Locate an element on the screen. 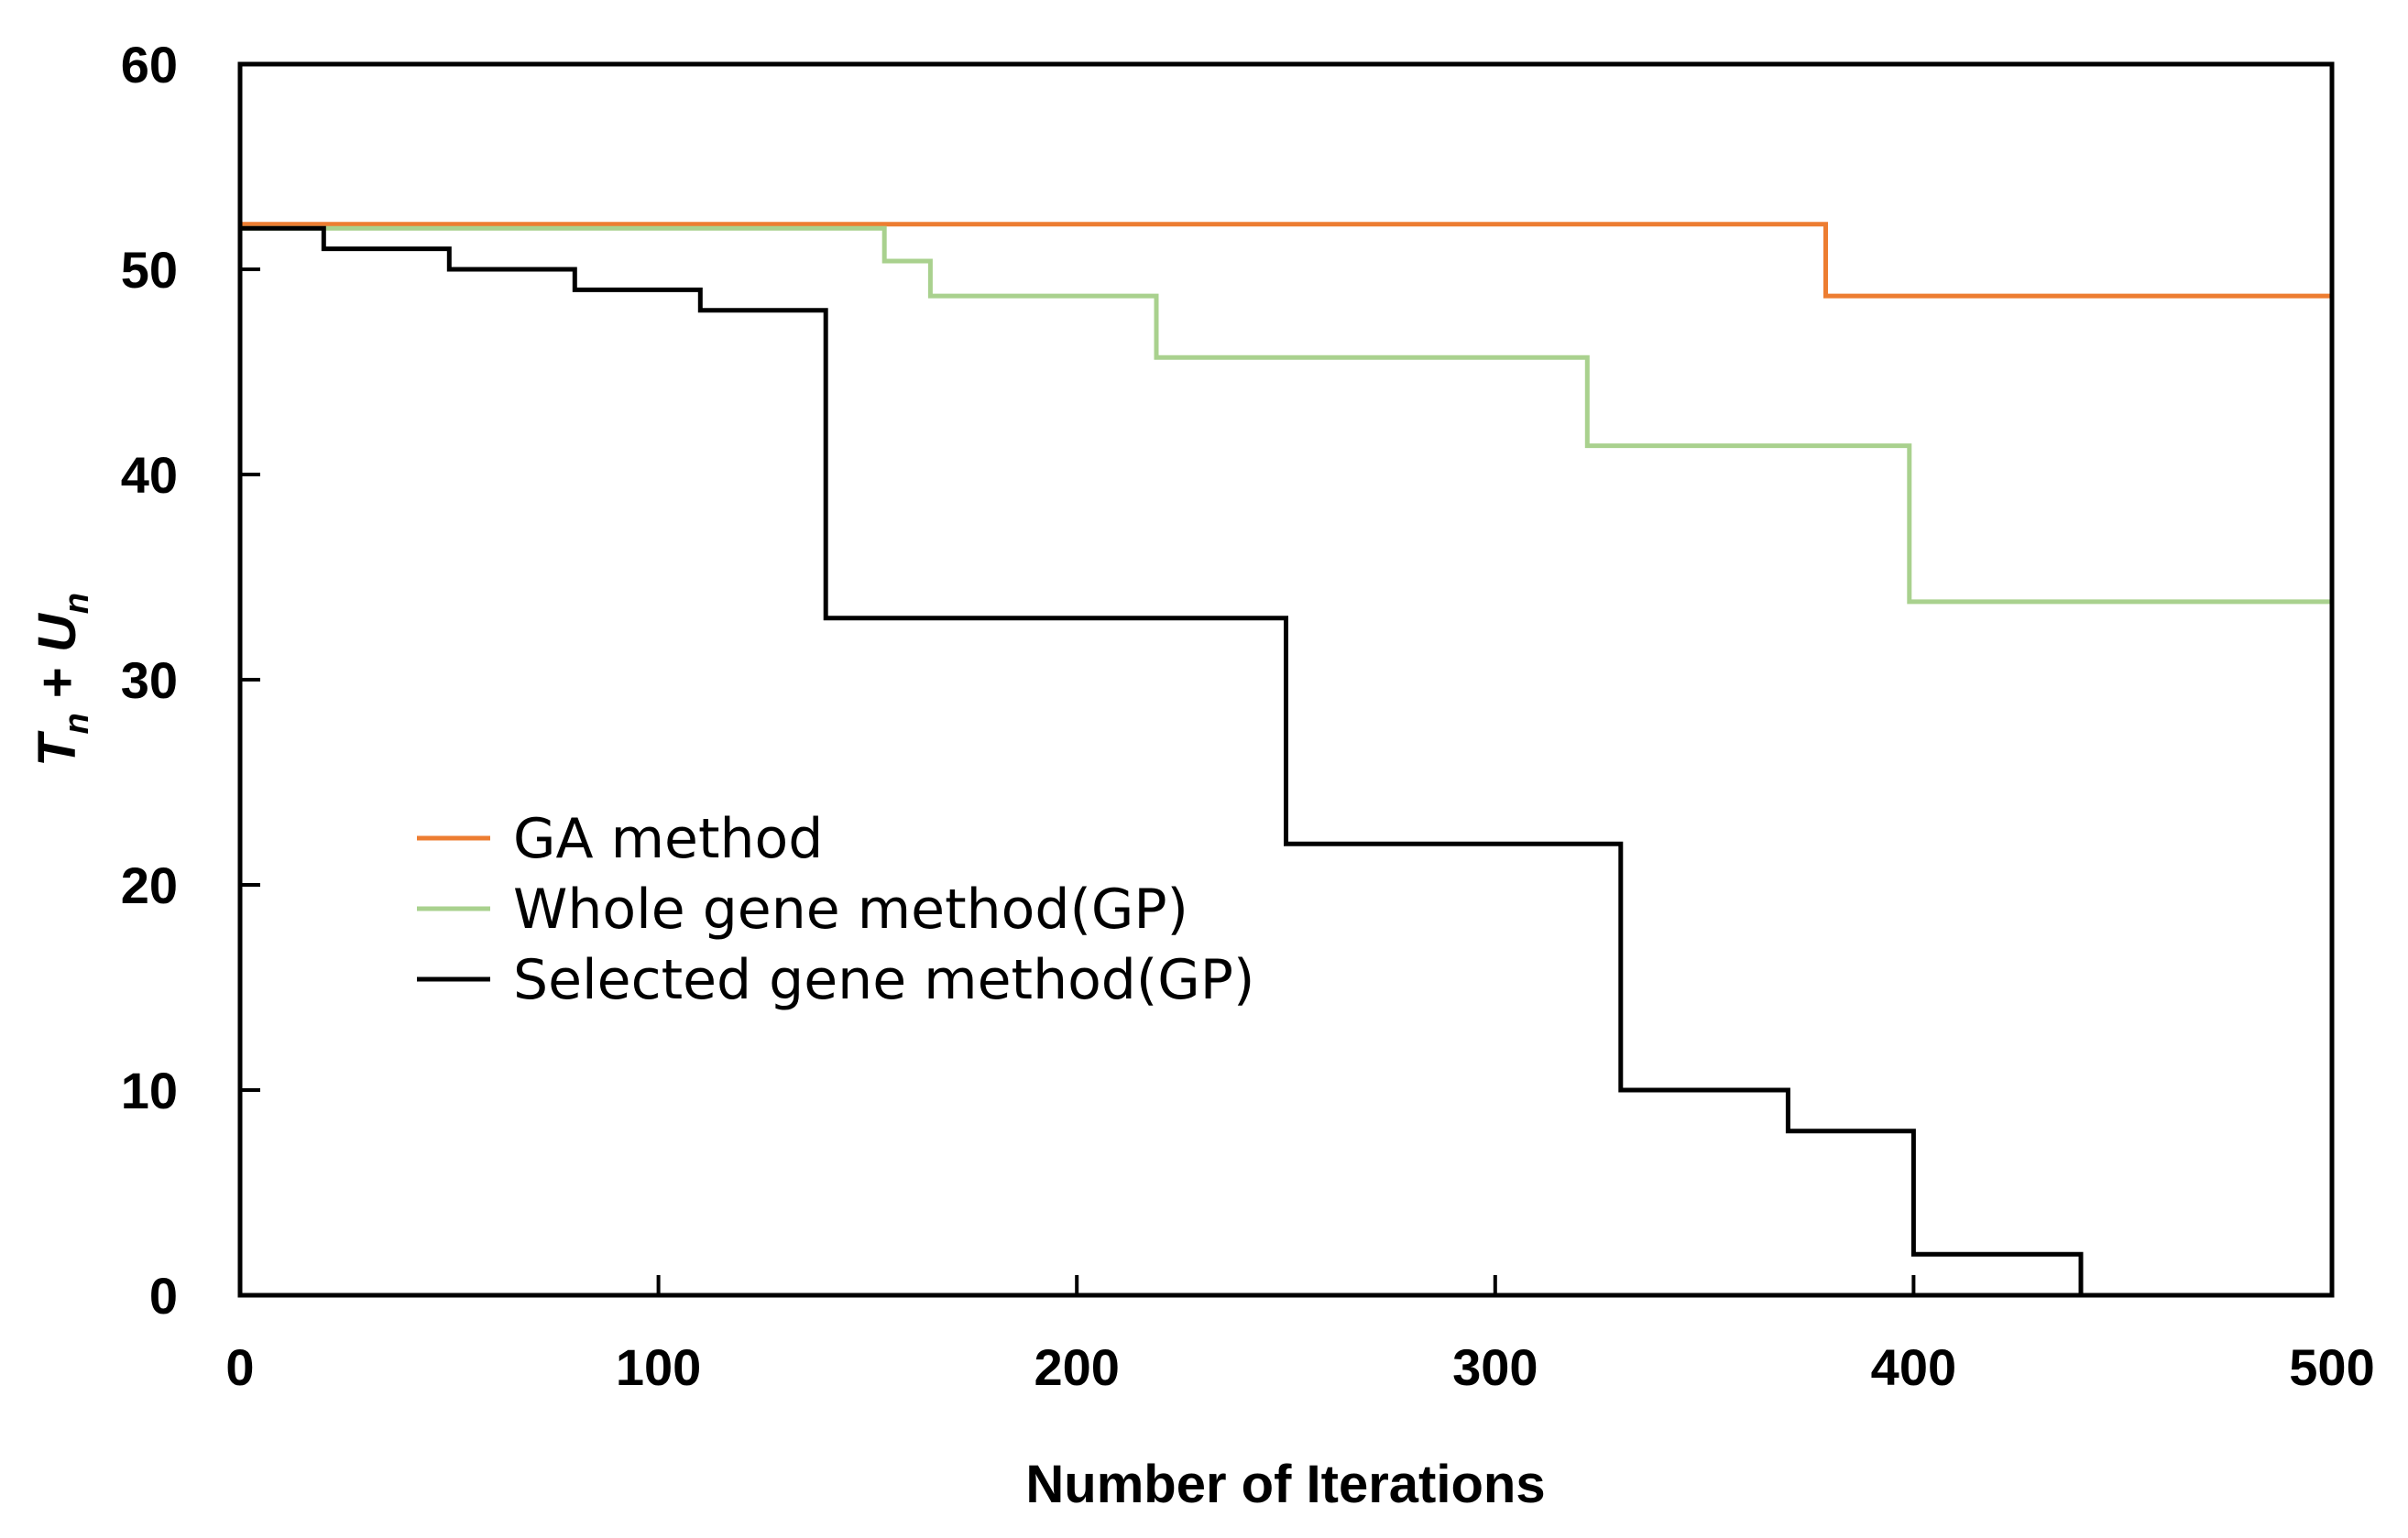  y-axis-title: Tn + Un is located at coordinates (61, 680).